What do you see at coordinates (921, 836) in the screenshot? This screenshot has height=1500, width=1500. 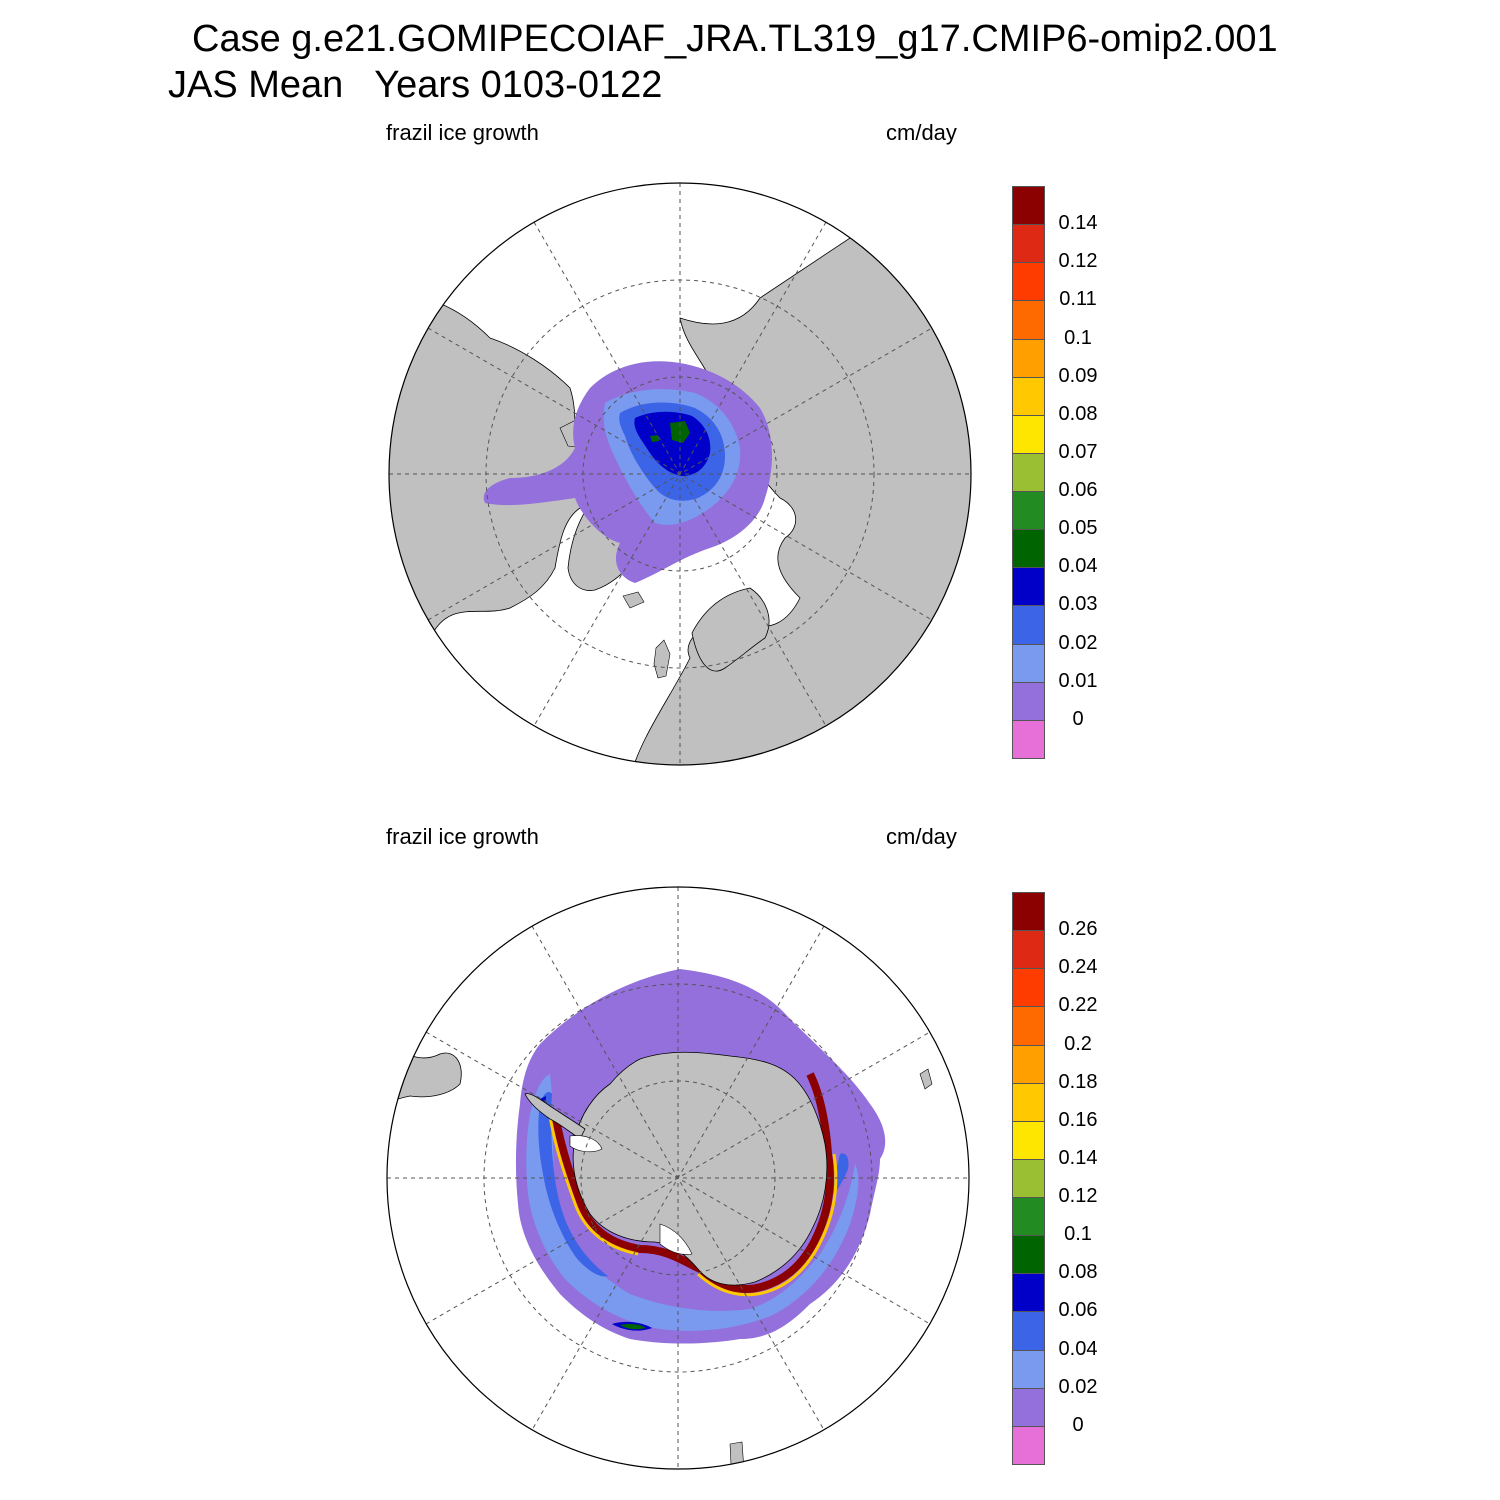 I see `south-units-label: cm/day` at bounding box center [921, 836].